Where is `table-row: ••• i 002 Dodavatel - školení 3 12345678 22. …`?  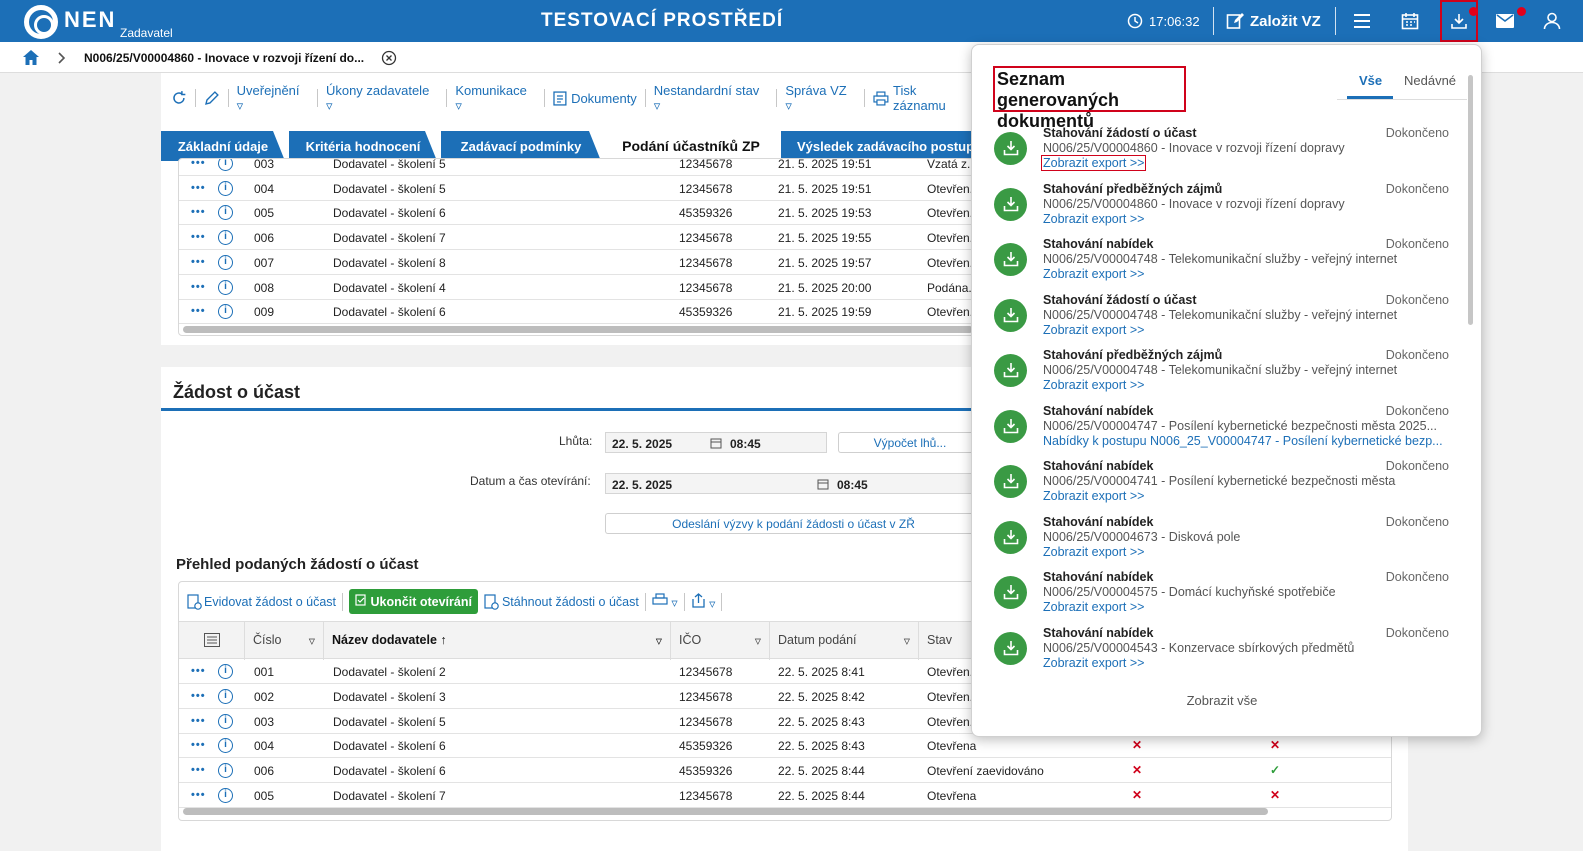 table-row: ••• i 002 Dodavatel - školení 3 12345678 22. … is located at coordinates (785, 696).